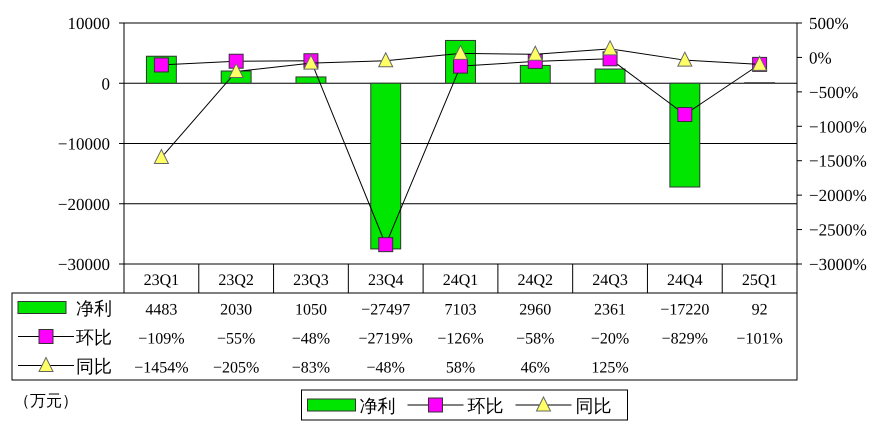 The width and height of the screenshot is (894, 434). What do you see at coordinates (829, 23) in the screenshot?
I see `y2-tick-label: 500%` at bounding box center [829, 23].